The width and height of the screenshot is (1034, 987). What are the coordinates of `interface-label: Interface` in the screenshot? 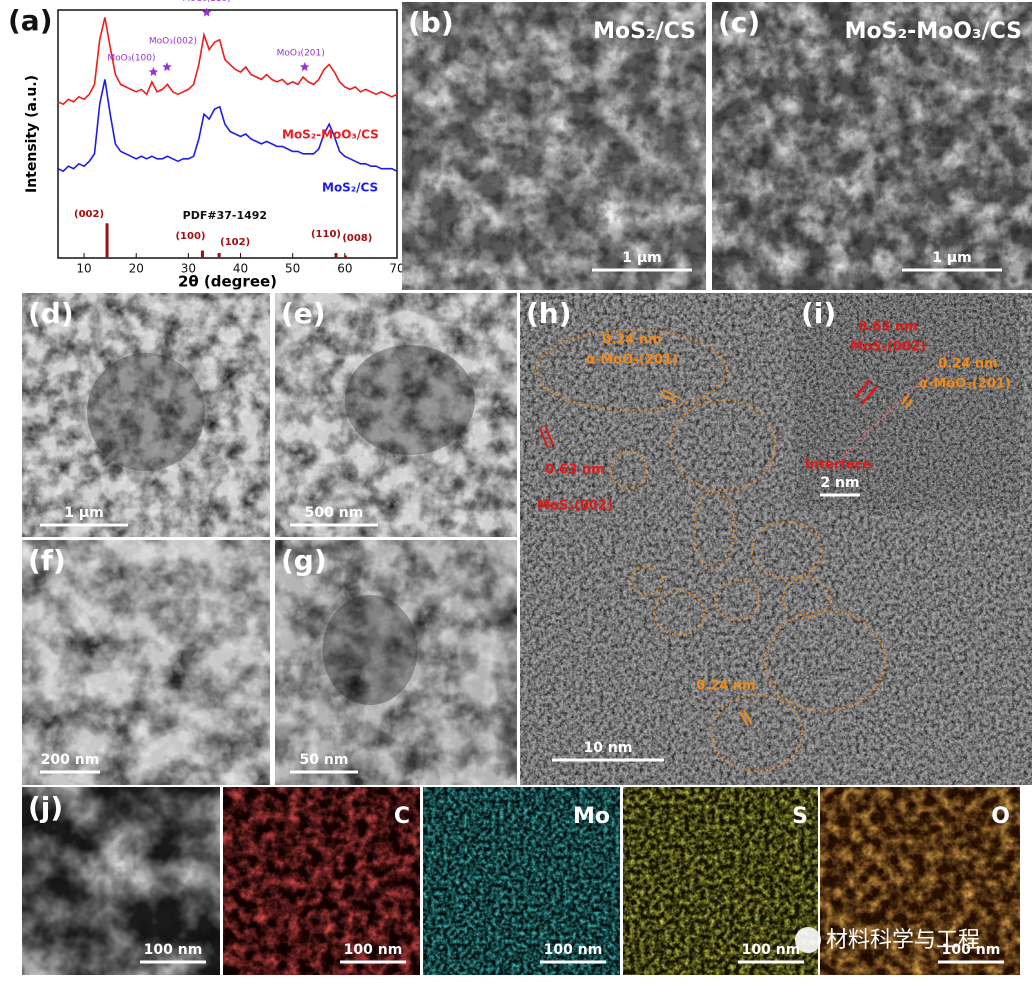 It's located at (838, 465).